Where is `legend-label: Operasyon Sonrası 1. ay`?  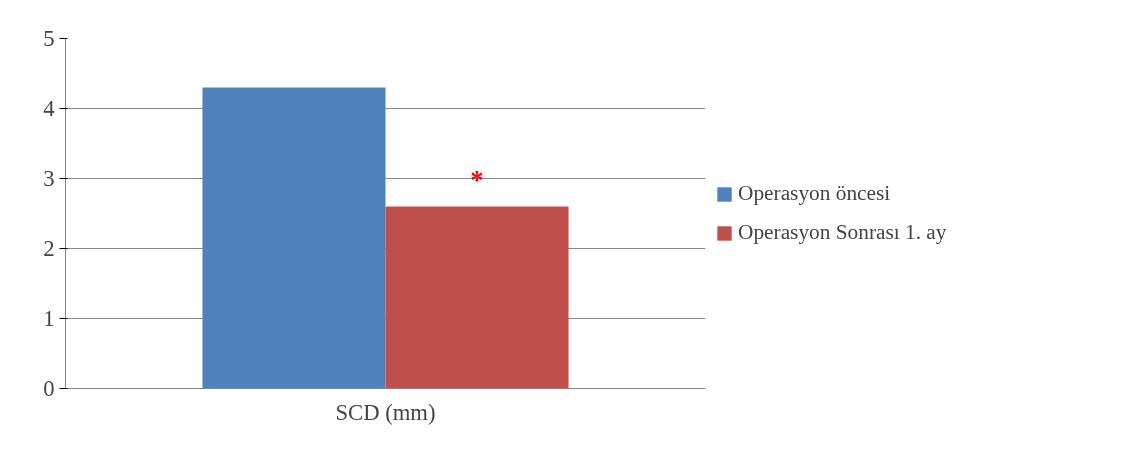
legend-label: Operasyon Sonrası 1. ay is located at coordinates (842, 232).